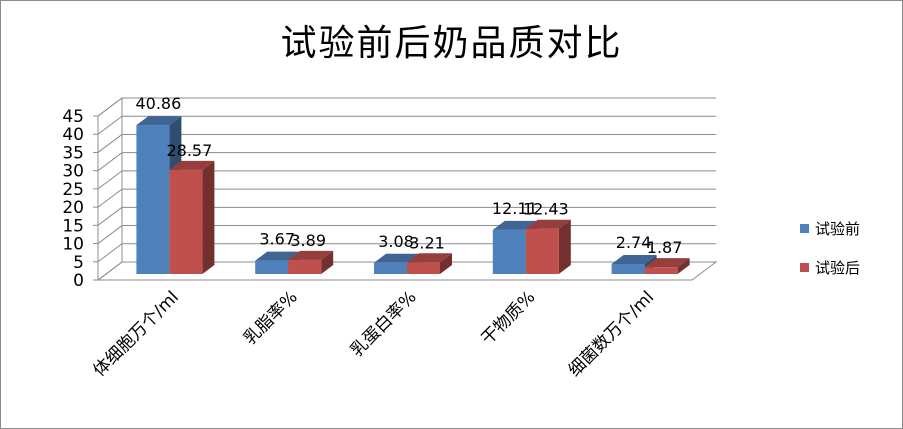  I want to click on legend-swatch-before, so click(804, 228).